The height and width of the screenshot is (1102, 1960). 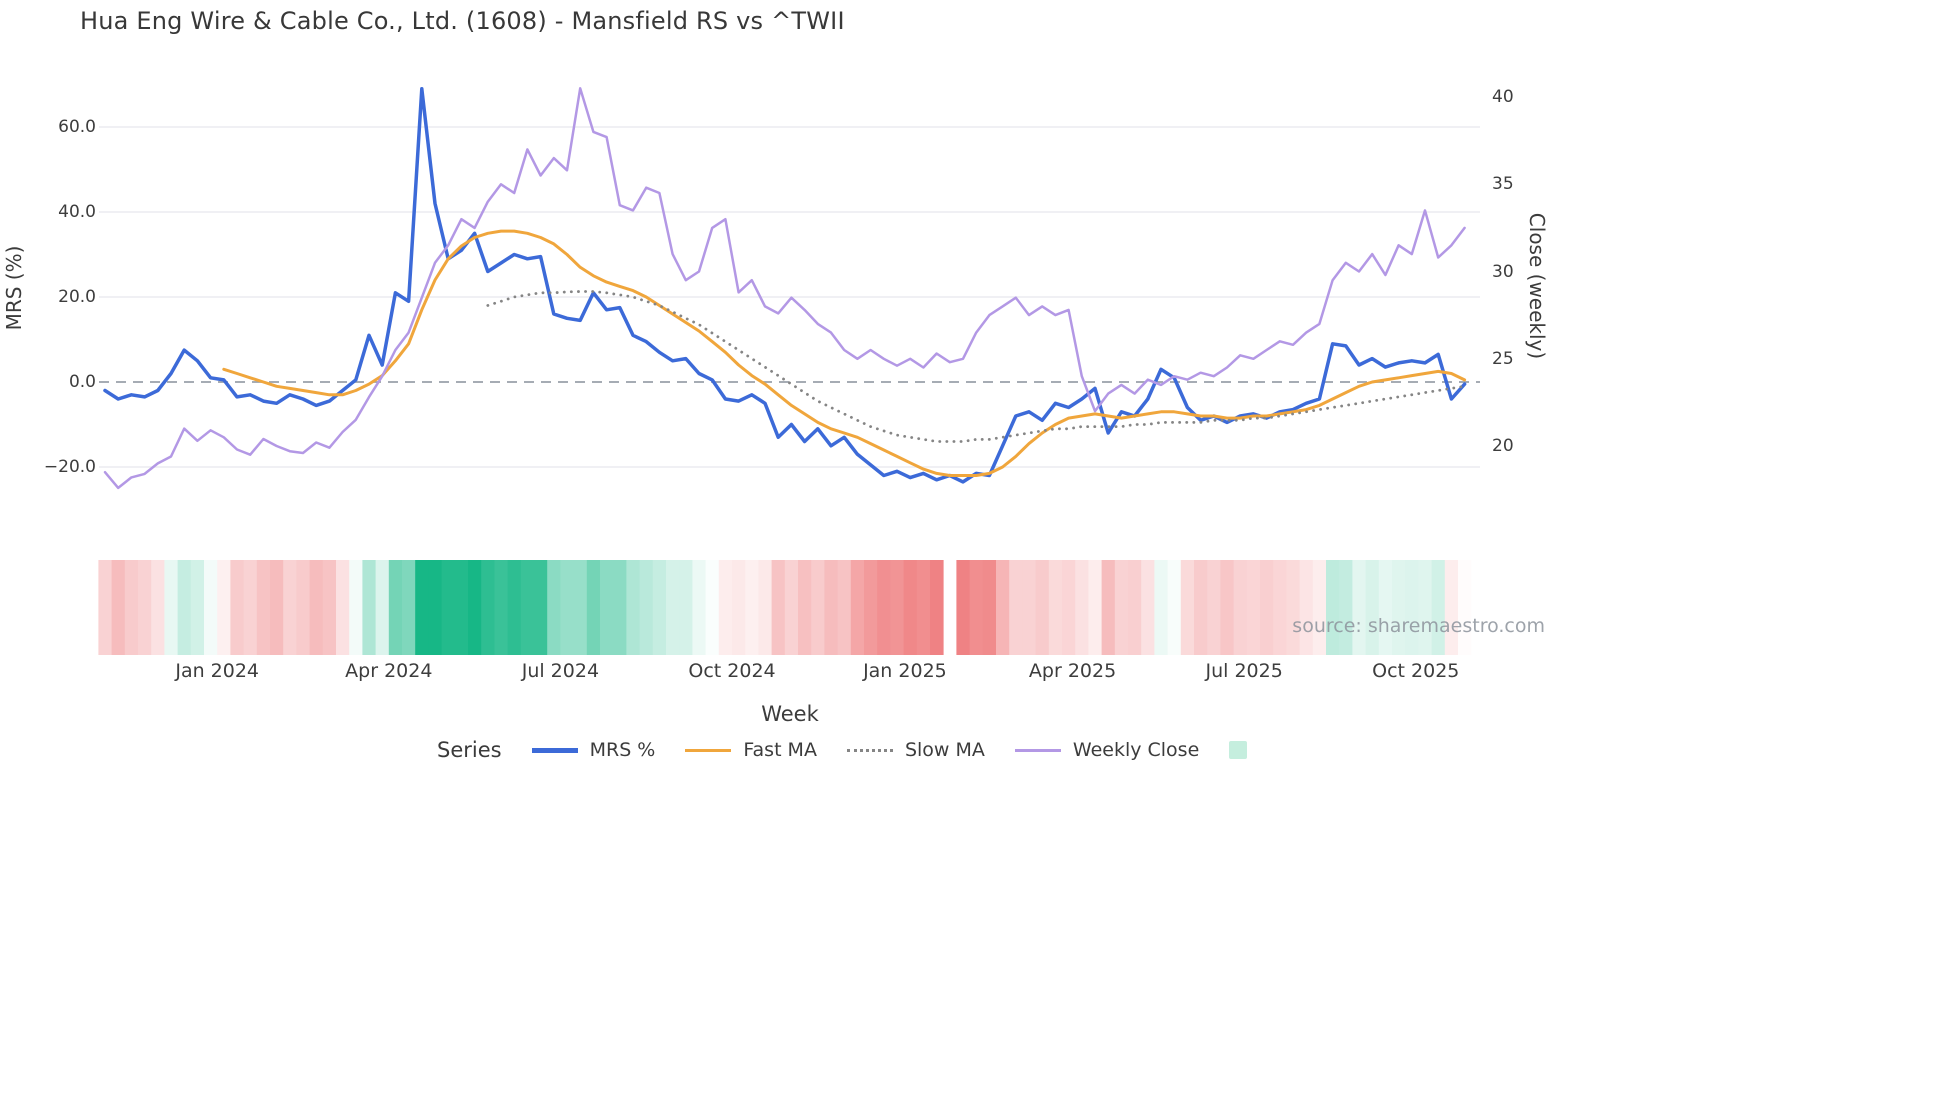 I want to click on x-tick: Jan 2024, so click(x=217, y=671).